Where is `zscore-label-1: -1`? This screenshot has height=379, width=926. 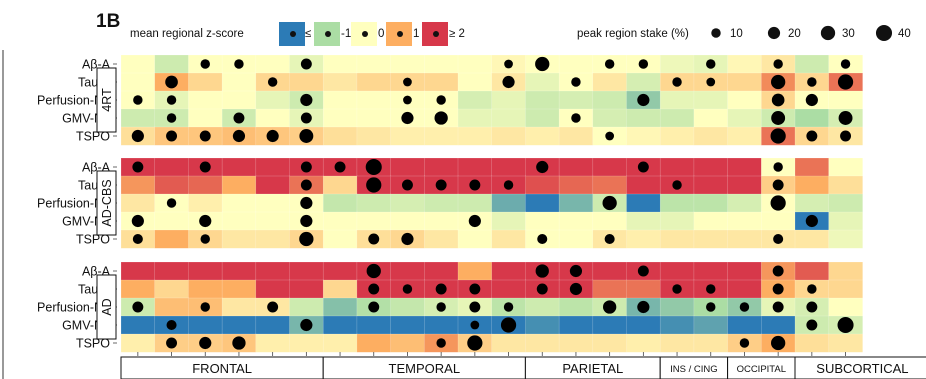 zscore-label-1: -1 is located at coordinates (346, 34).